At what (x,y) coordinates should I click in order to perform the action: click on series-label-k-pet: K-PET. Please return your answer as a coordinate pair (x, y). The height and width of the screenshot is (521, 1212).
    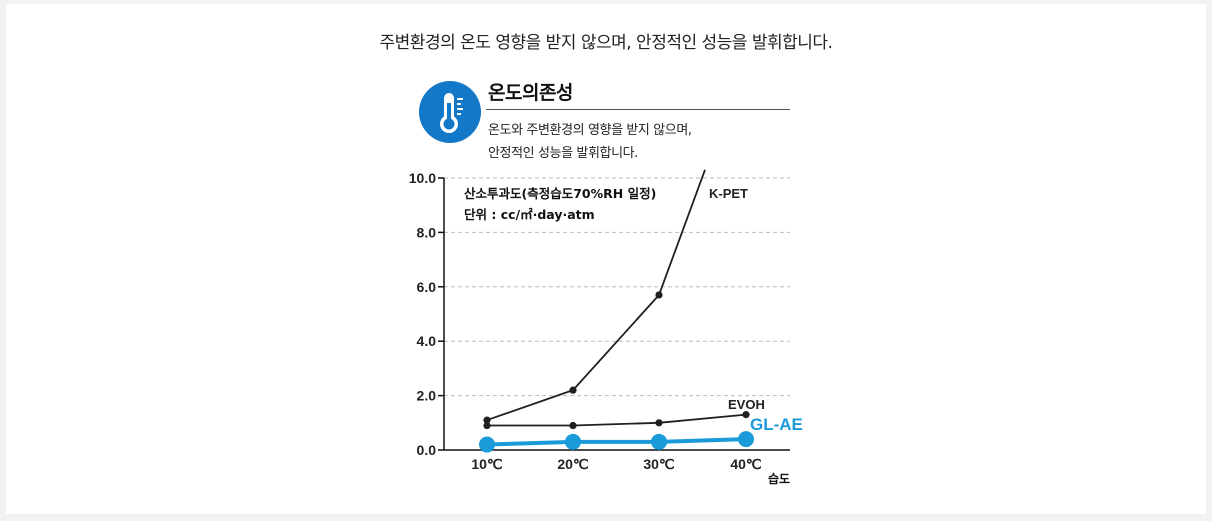
    Looking at the image, I should click on (728, 193).